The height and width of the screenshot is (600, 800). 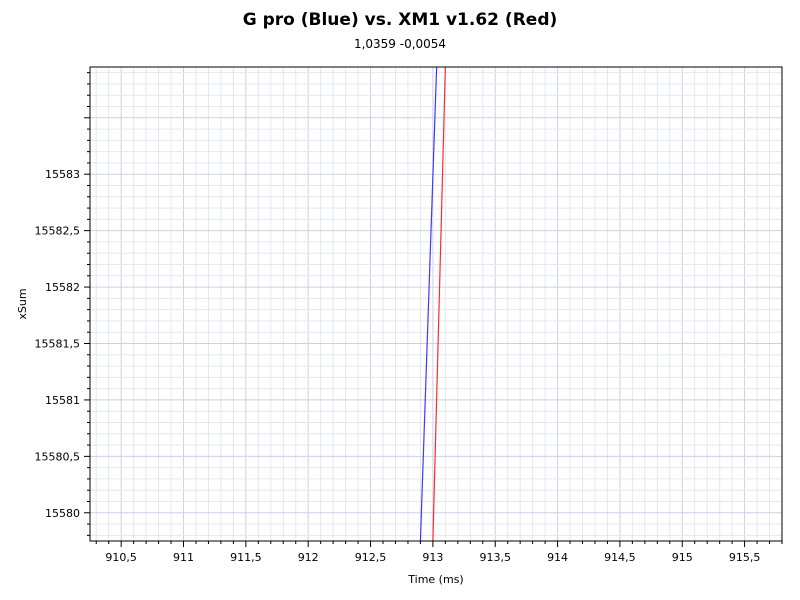 I want to click on y-tick-label: 15580,5, so click(x=58, y=456).